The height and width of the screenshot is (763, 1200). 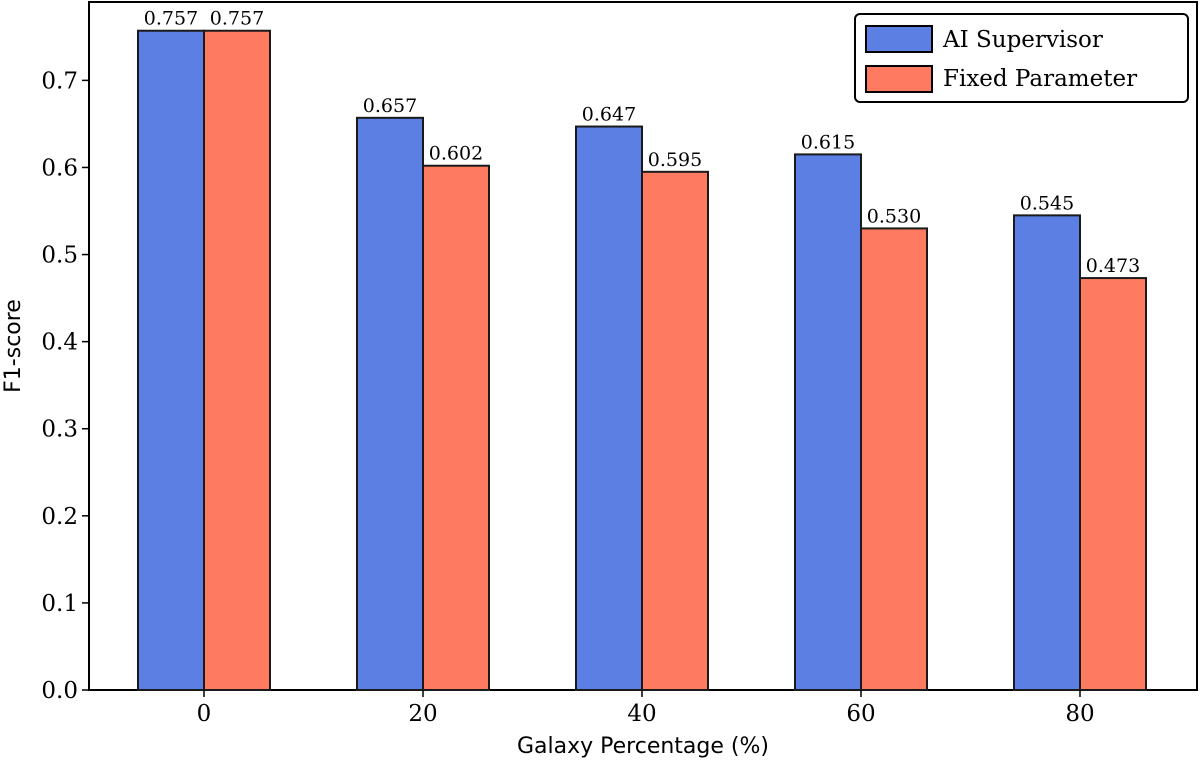 What do you see at coordinates (59, 81) in the screenshot?
I see `y-tick-label: 0.7` at bounding box center [59, 81].